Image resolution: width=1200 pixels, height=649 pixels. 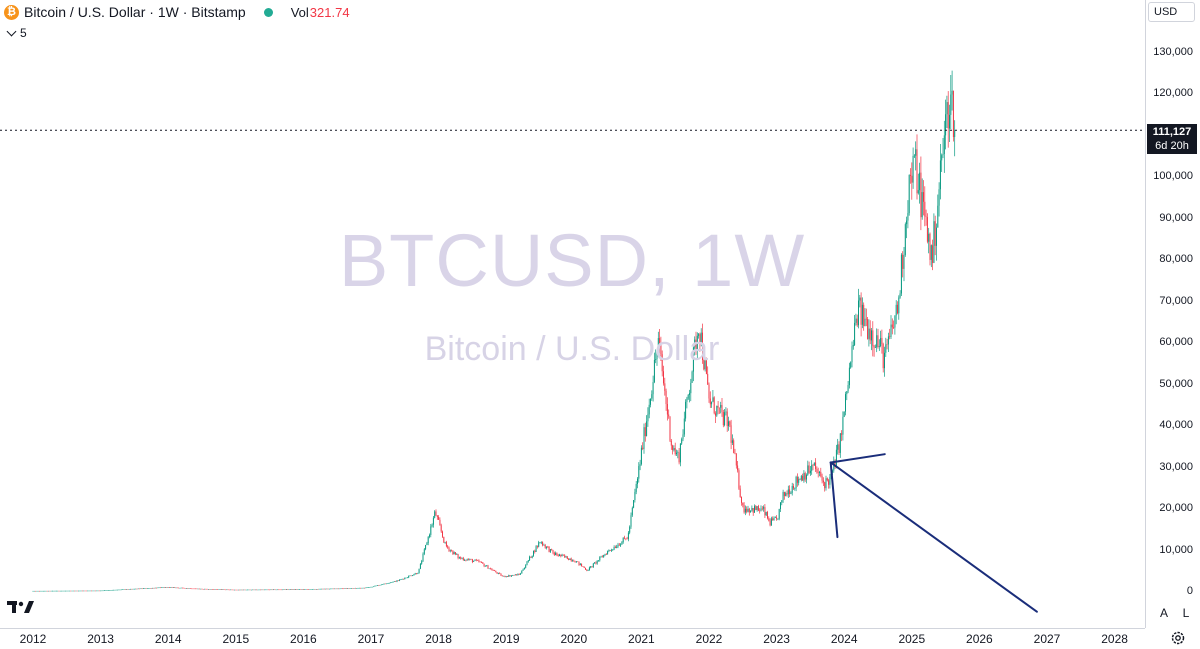 I want to click on tradingview-logo, so click(x=21, y=607).